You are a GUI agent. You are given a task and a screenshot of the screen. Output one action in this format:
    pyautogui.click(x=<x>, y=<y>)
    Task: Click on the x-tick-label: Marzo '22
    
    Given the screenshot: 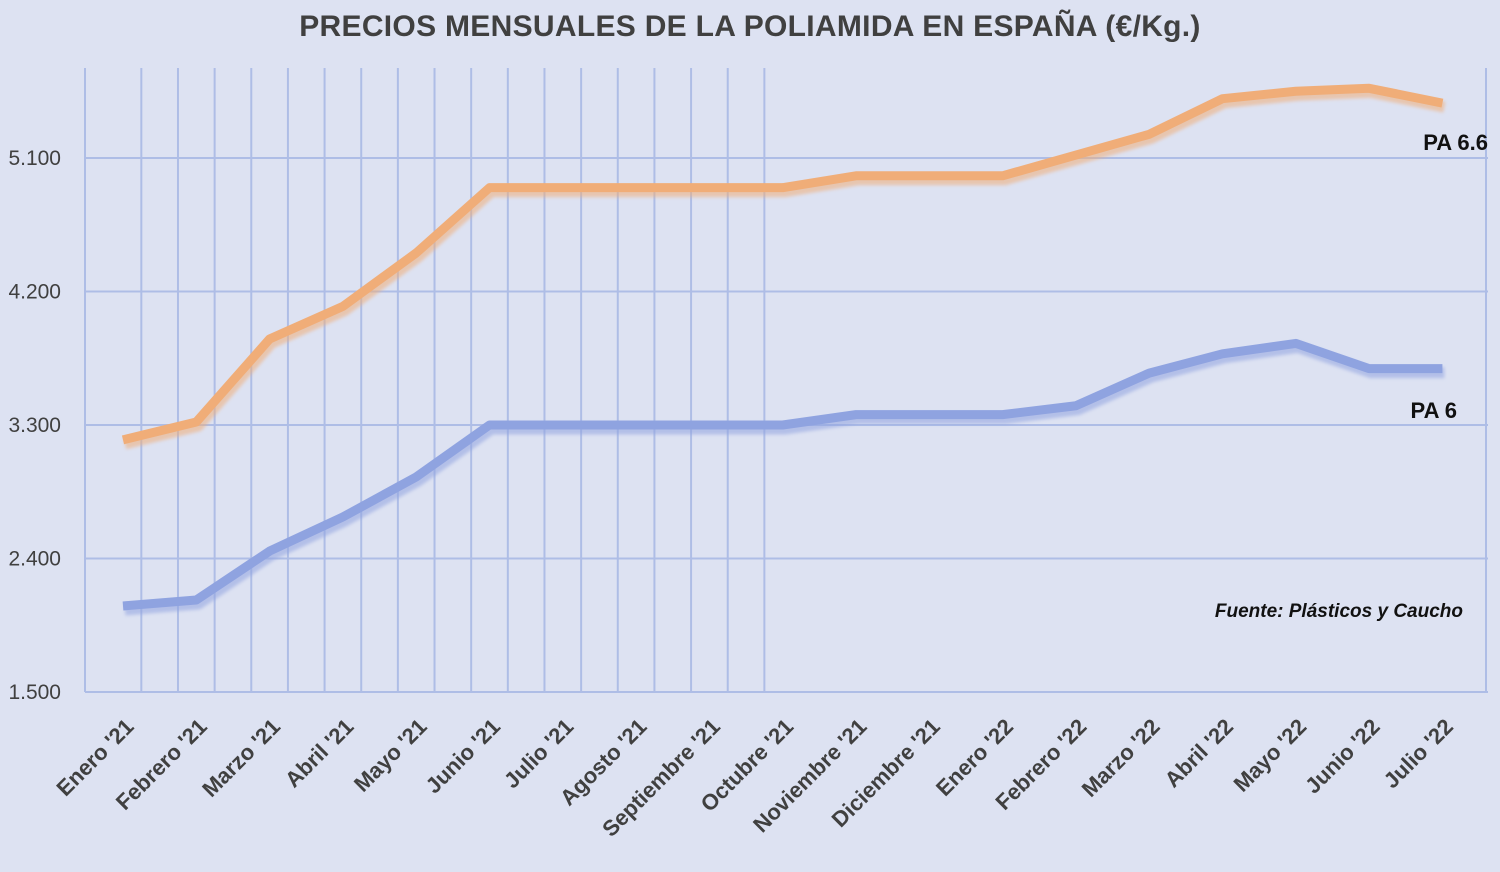 What is the action you would take?
    pyautogui.click(x=1121, y=758)
    